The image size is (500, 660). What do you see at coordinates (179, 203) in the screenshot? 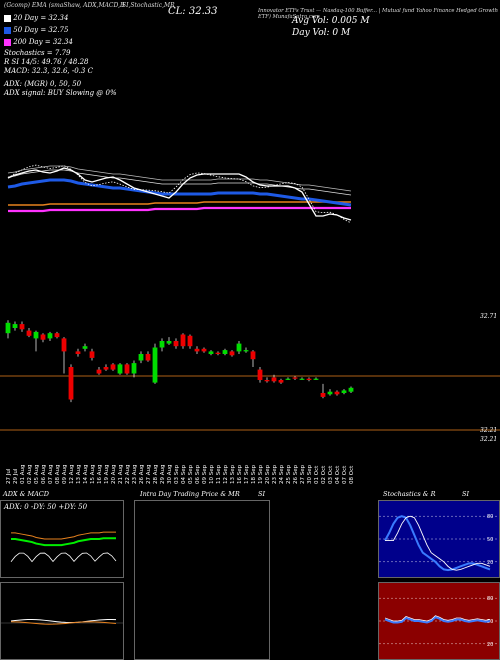
I see `orange-ma-line` at bounding box center [179, 203].